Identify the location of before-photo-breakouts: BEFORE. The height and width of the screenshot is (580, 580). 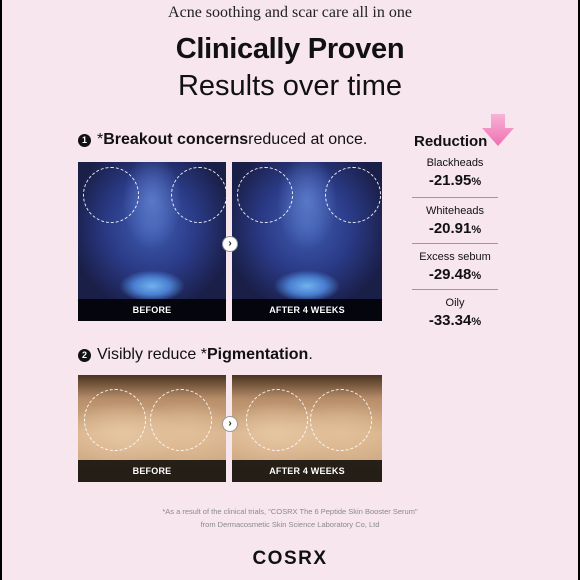
(152, 241).